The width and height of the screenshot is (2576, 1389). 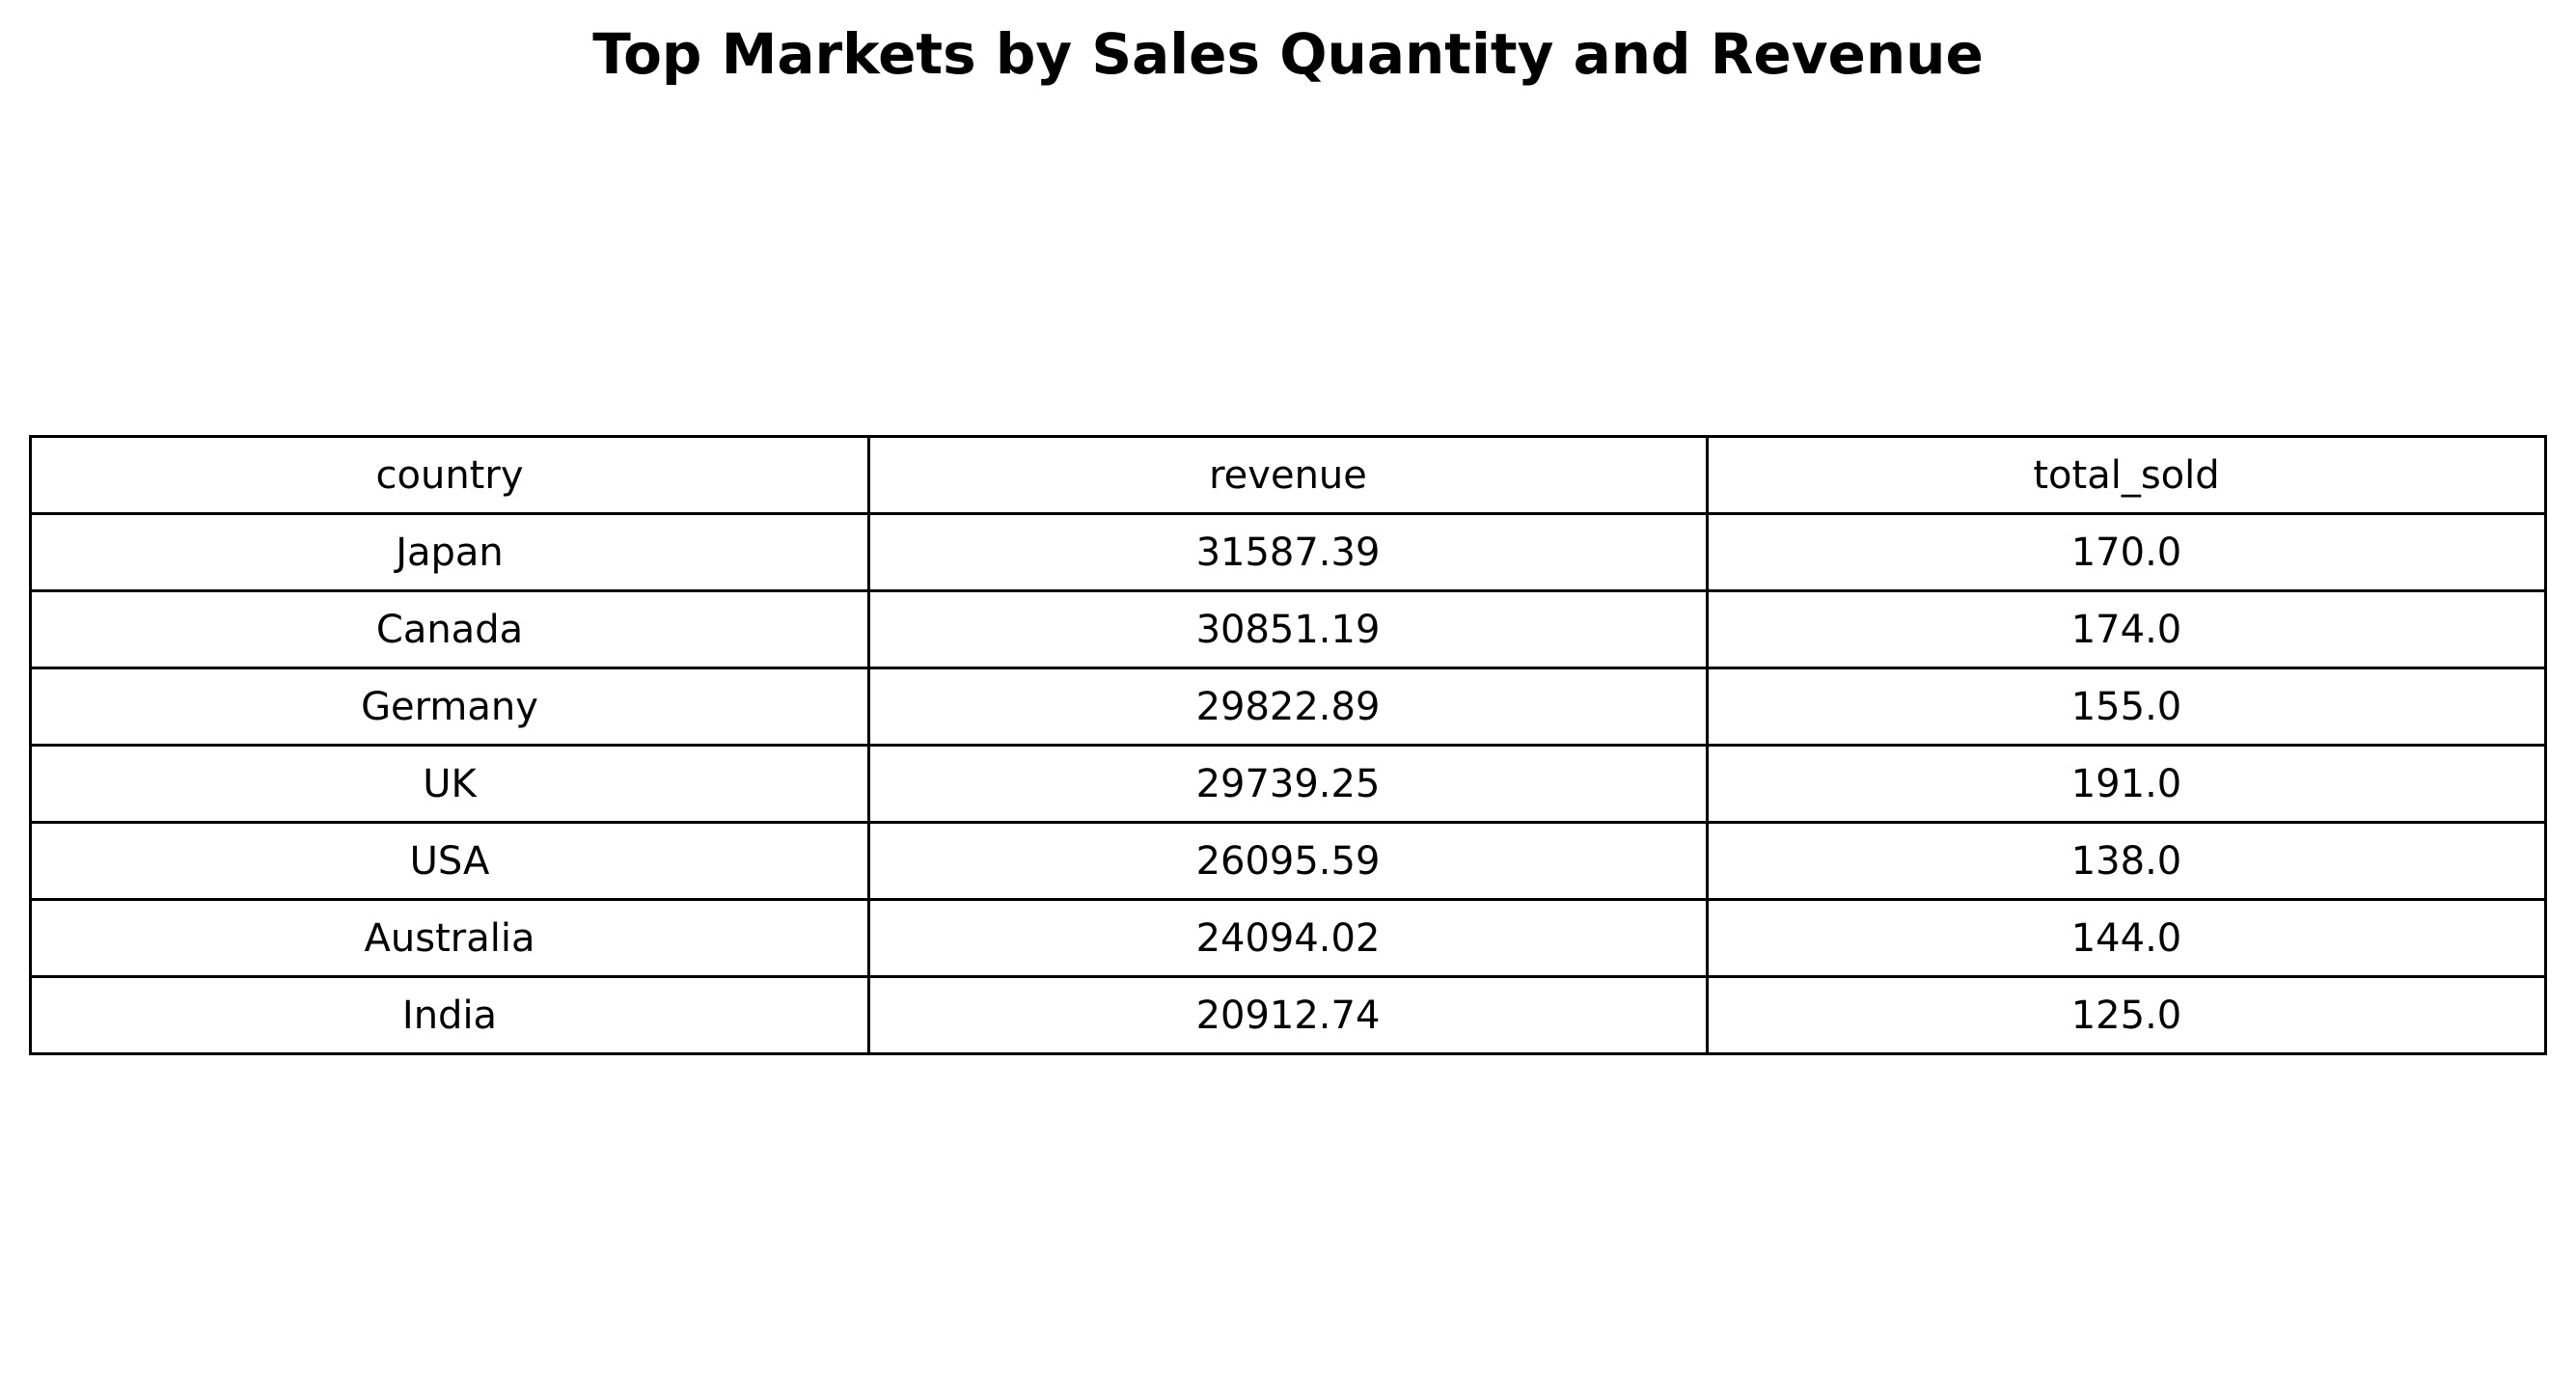 I want to click on table-cell-revenue: 30851.19, so click(x=1288, y=629).